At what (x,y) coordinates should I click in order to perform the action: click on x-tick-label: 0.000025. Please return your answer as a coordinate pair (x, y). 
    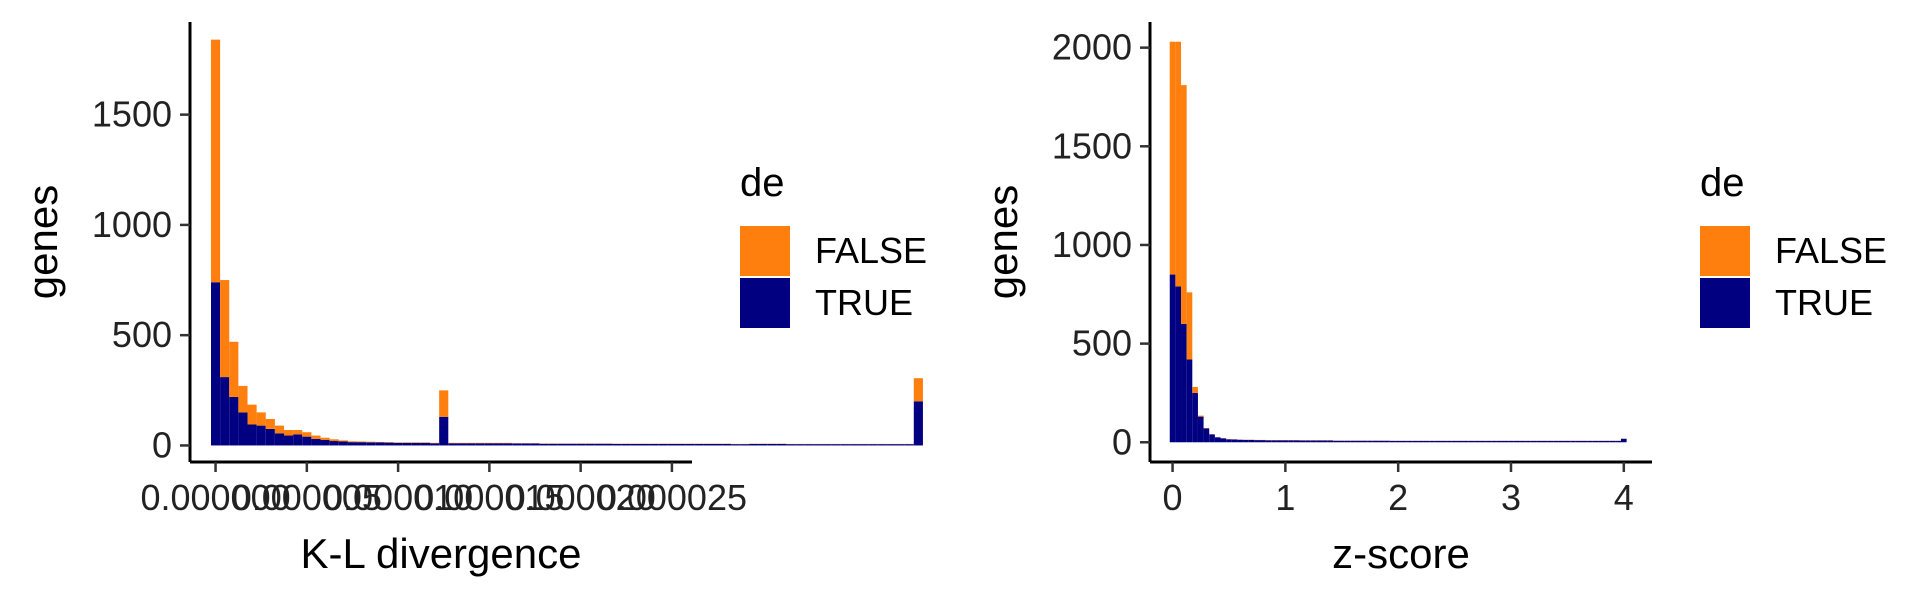
    Looking at the image, I should click on (672, 497).